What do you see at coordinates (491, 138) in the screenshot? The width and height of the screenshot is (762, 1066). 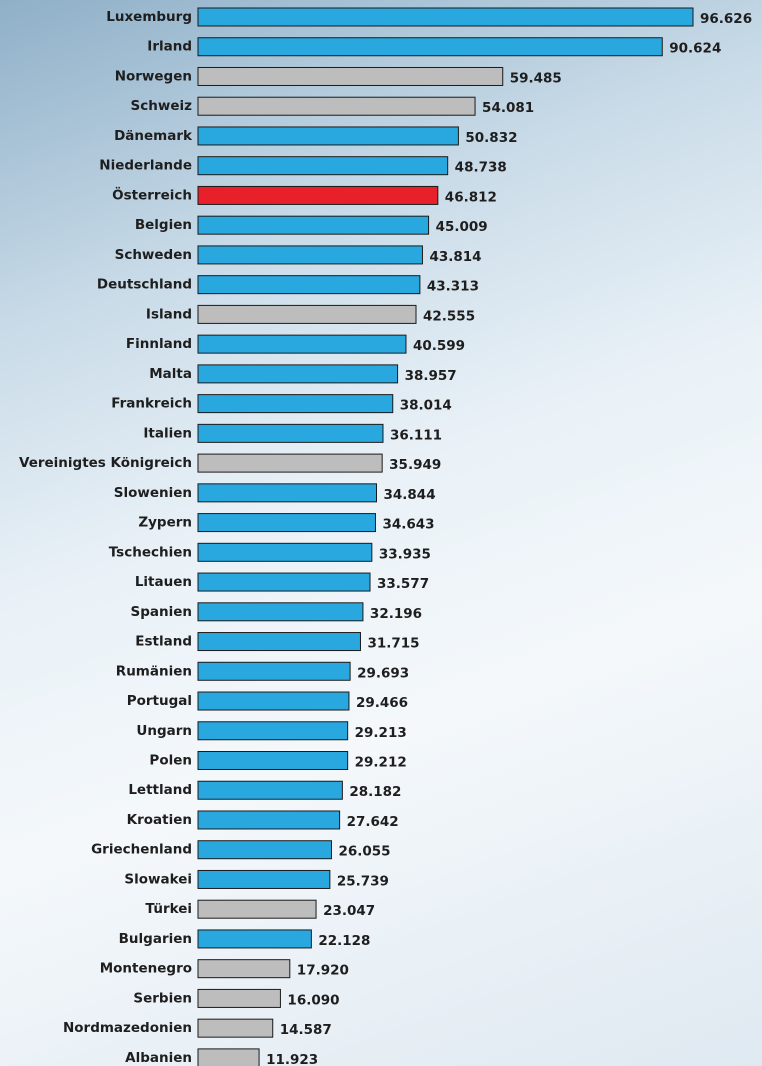 I see `value-label: 50.832` at bounding box center [491, 138].